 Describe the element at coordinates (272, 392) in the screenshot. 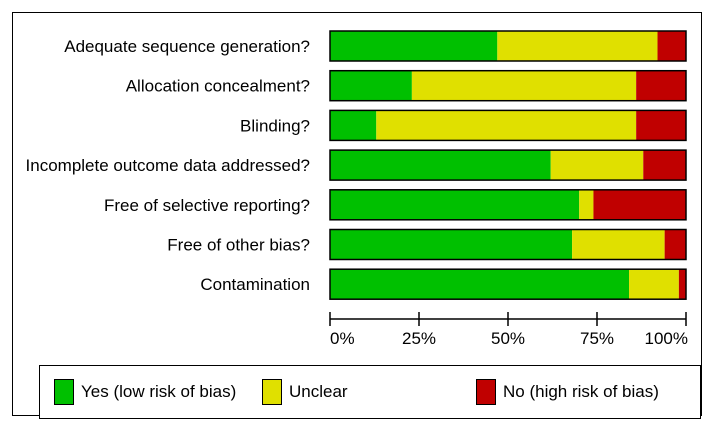

I see `legend-swatch-unclear` at that location.